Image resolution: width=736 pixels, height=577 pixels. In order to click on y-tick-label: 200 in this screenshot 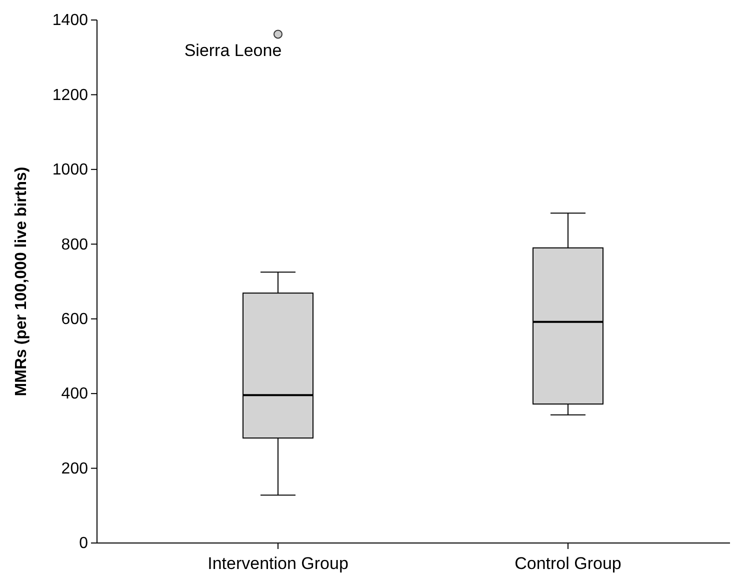, I will do `click(74, 469)`.